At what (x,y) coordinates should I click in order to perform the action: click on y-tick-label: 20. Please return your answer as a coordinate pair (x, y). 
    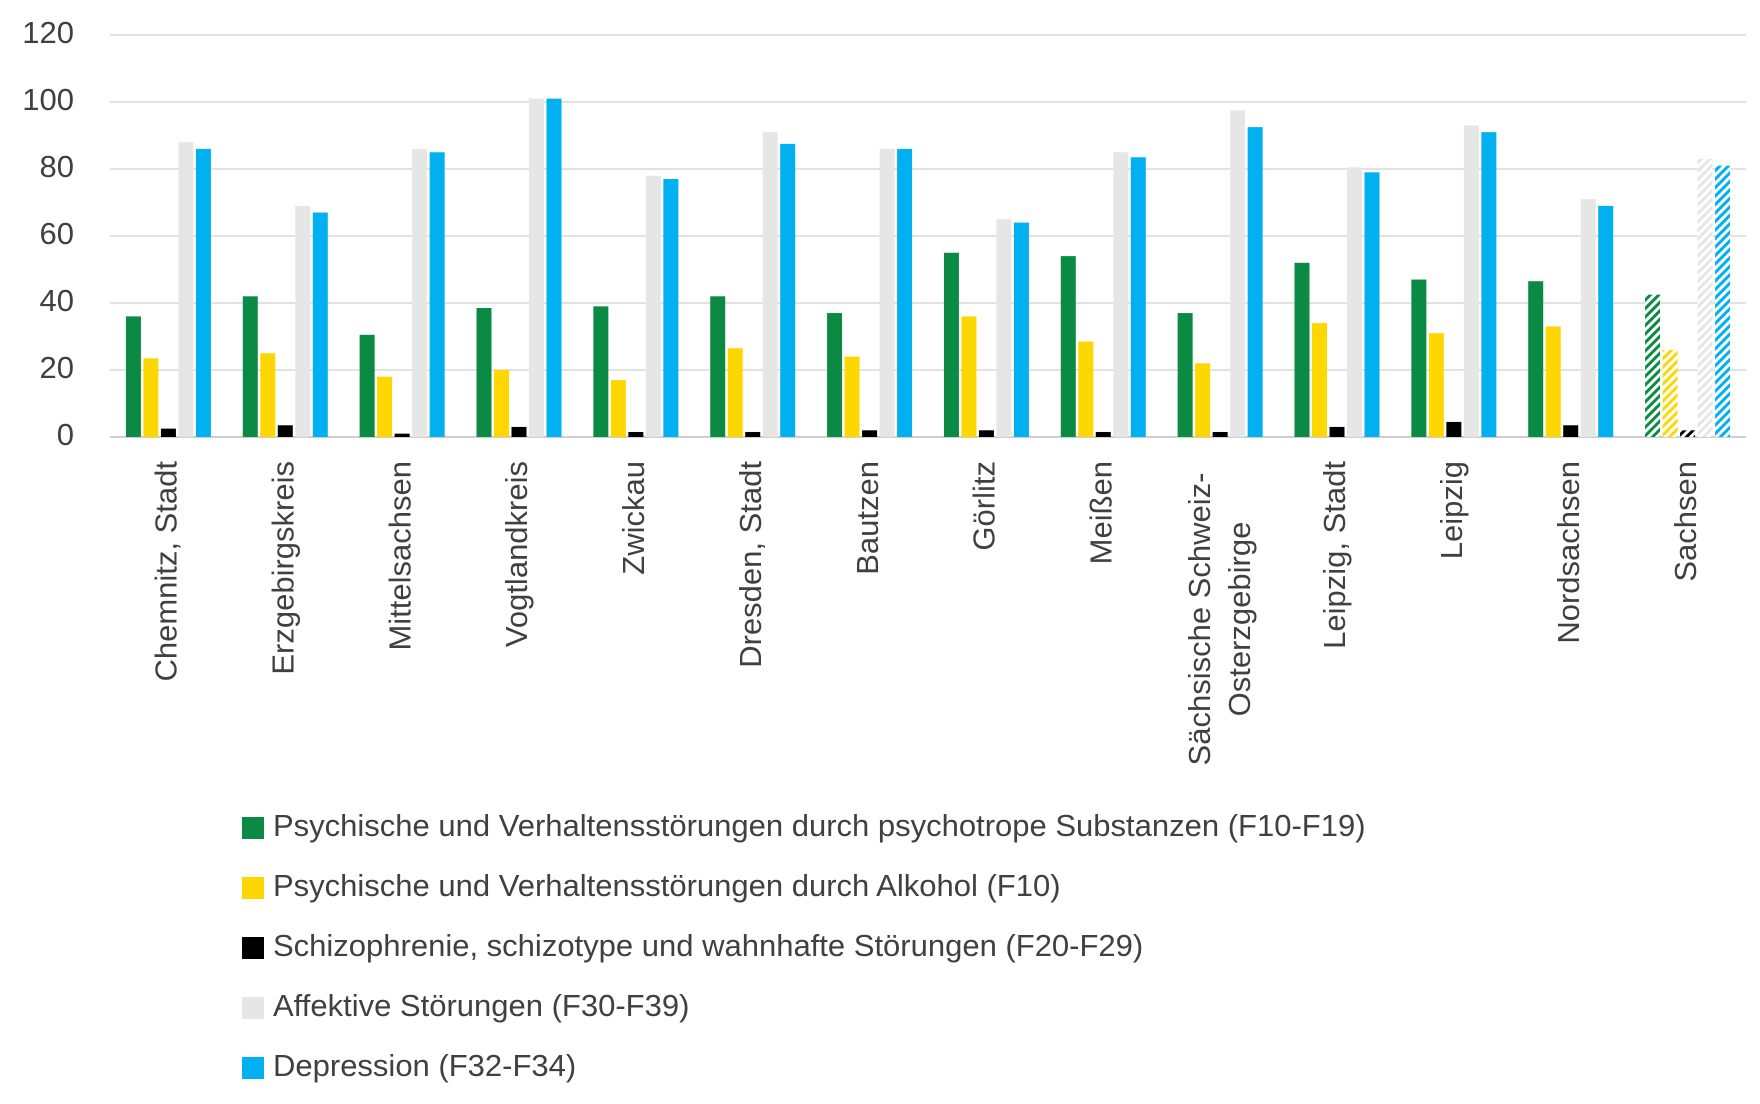
    Looking at the image, I should click on (57, 367).